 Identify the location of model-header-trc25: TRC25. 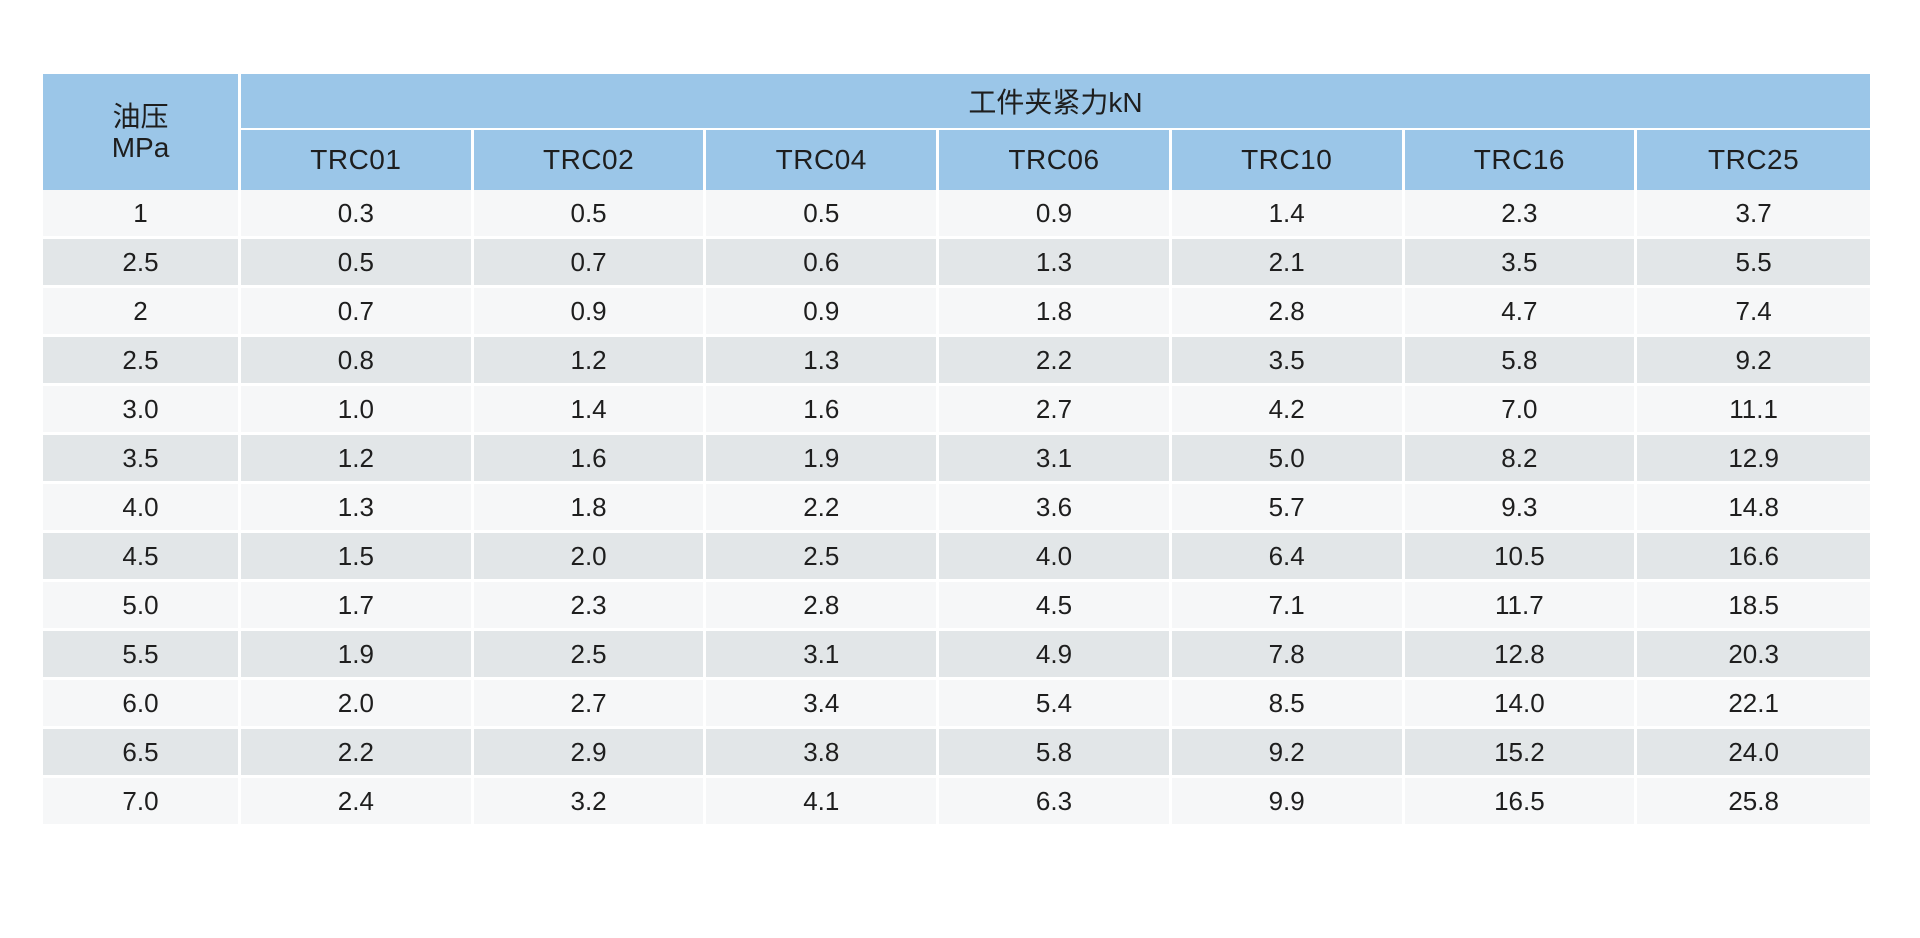
(1753, 160).